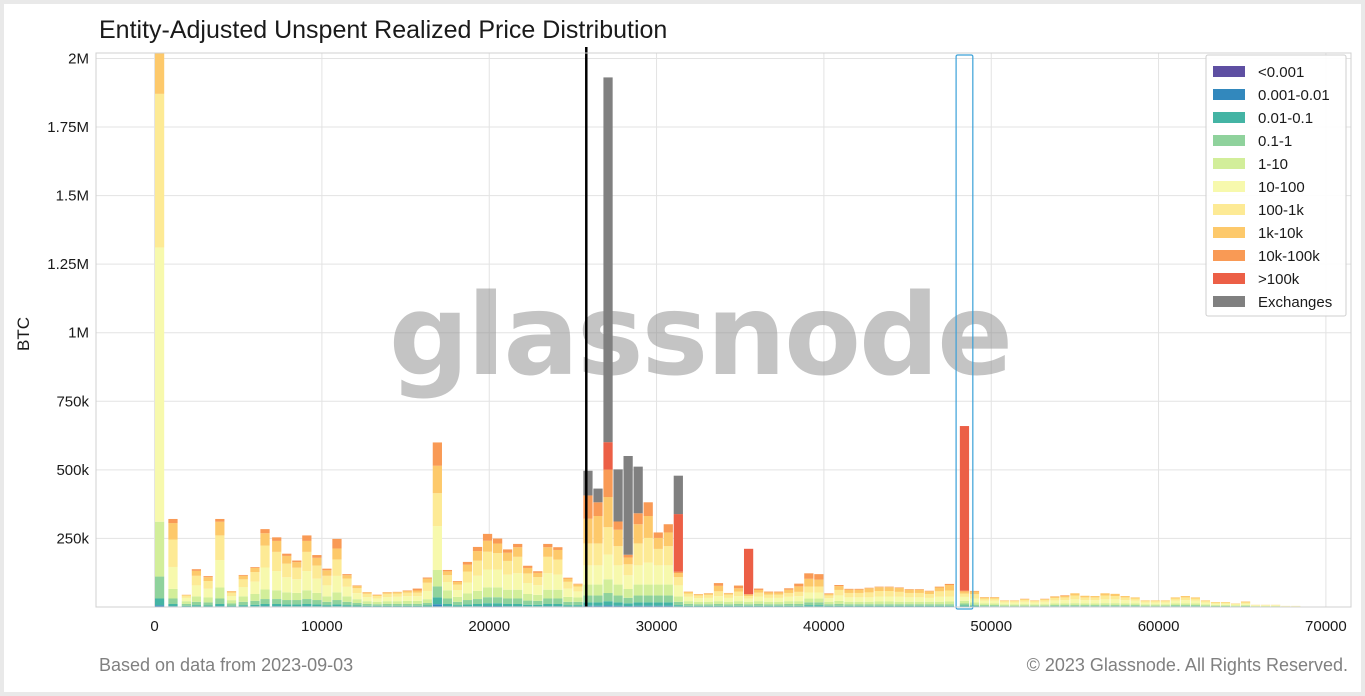 This screenshot has width=1365, height=696. What do you see at coordinates (1187, 665) in the screenshot?
I see `copyright-note: © 2023 Glassnode. All Rights Reserved.` at bounding box center [1187, 665].